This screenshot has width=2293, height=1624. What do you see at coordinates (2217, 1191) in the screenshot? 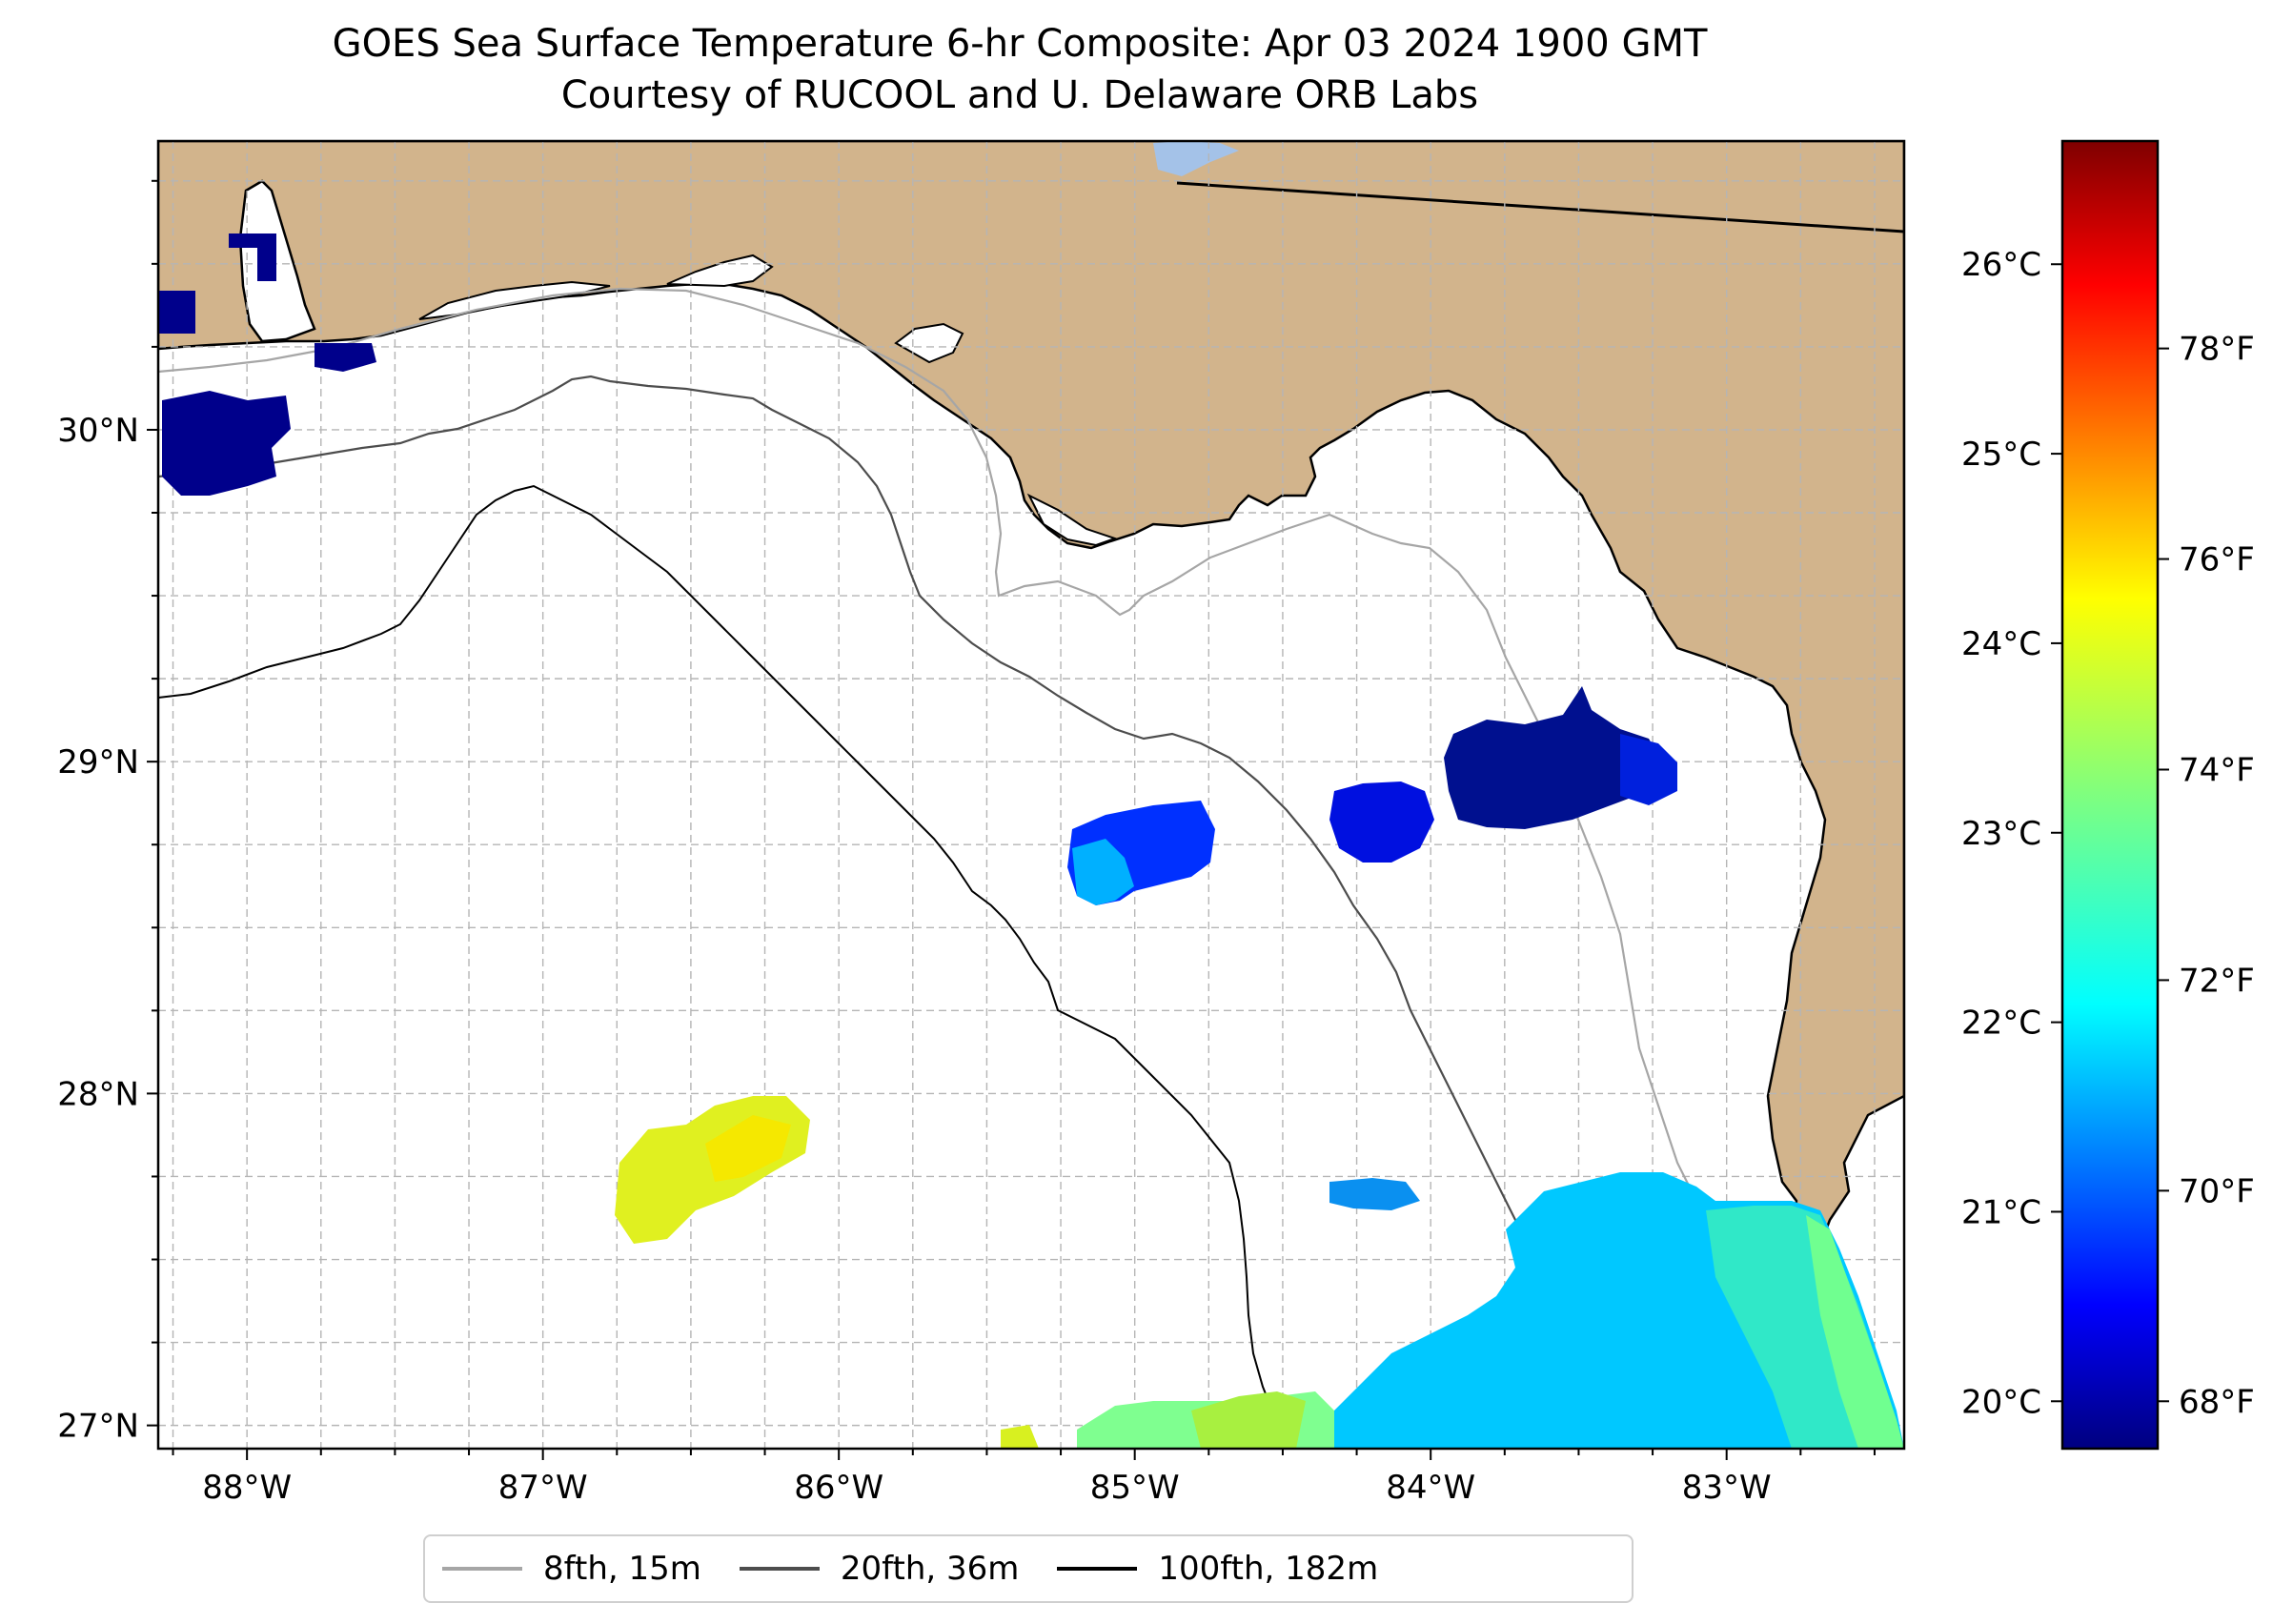
I see `fahrenheit-tick-label: 70°F` at bounding box center [2217, 1191].